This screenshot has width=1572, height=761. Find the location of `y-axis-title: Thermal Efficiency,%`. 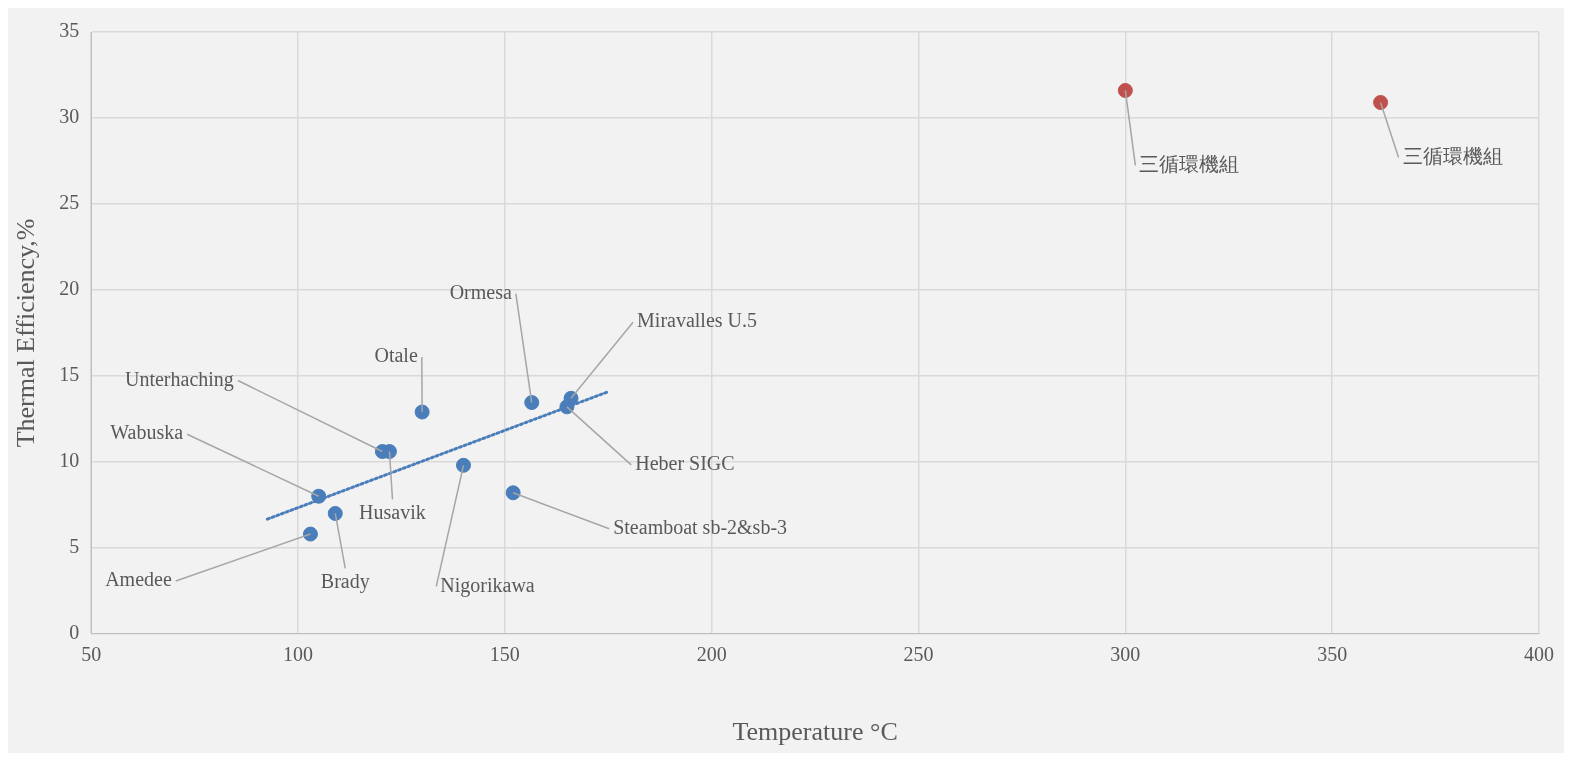

y-axis-title: Thermal Efficiency,% is located at coordinates (26, 333).